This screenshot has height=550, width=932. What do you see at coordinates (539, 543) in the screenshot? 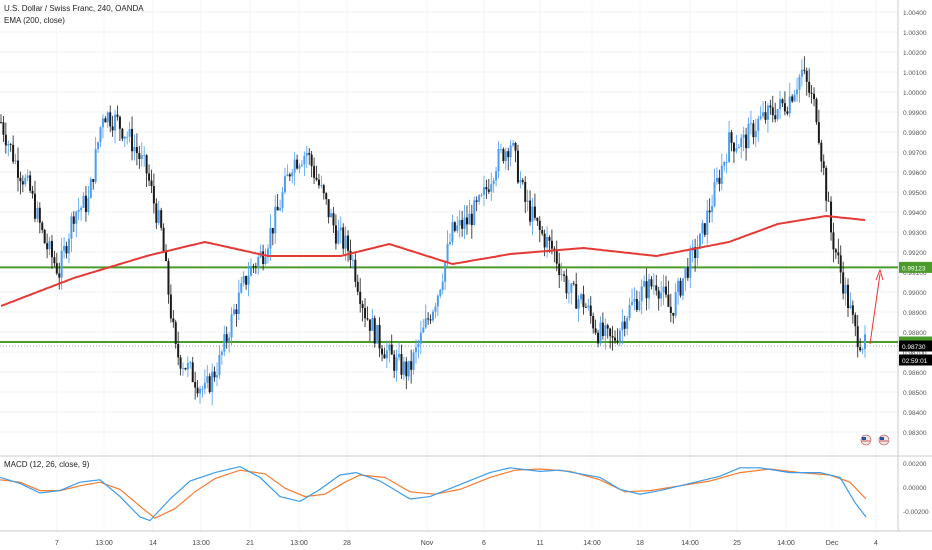
I see `time-tick-label: 11` at bounding box center [539, 543].